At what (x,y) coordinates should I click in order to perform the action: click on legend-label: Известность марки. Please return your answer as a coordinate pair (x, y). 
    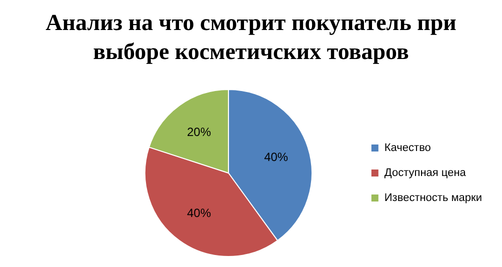
    Looking at the image, I should click on (433, 198).